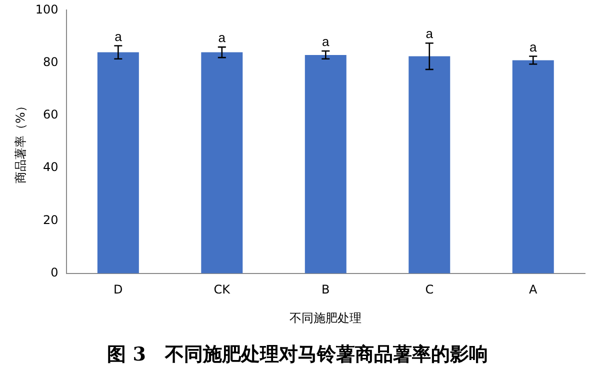 This screenshot has width=600, height=382. Describe the element at coordinates (50, 219) in the screenshot. I see `y-tick-label: 20` at that location.